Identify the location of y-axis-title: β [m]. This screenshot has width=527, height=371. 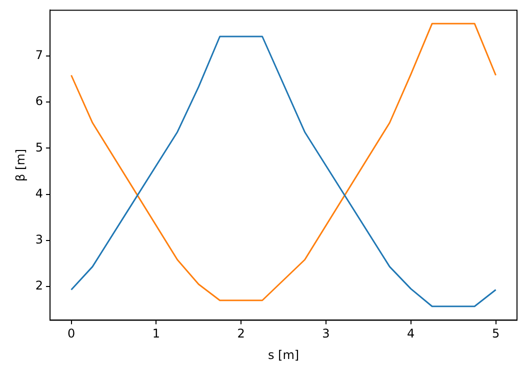
(20, 165).